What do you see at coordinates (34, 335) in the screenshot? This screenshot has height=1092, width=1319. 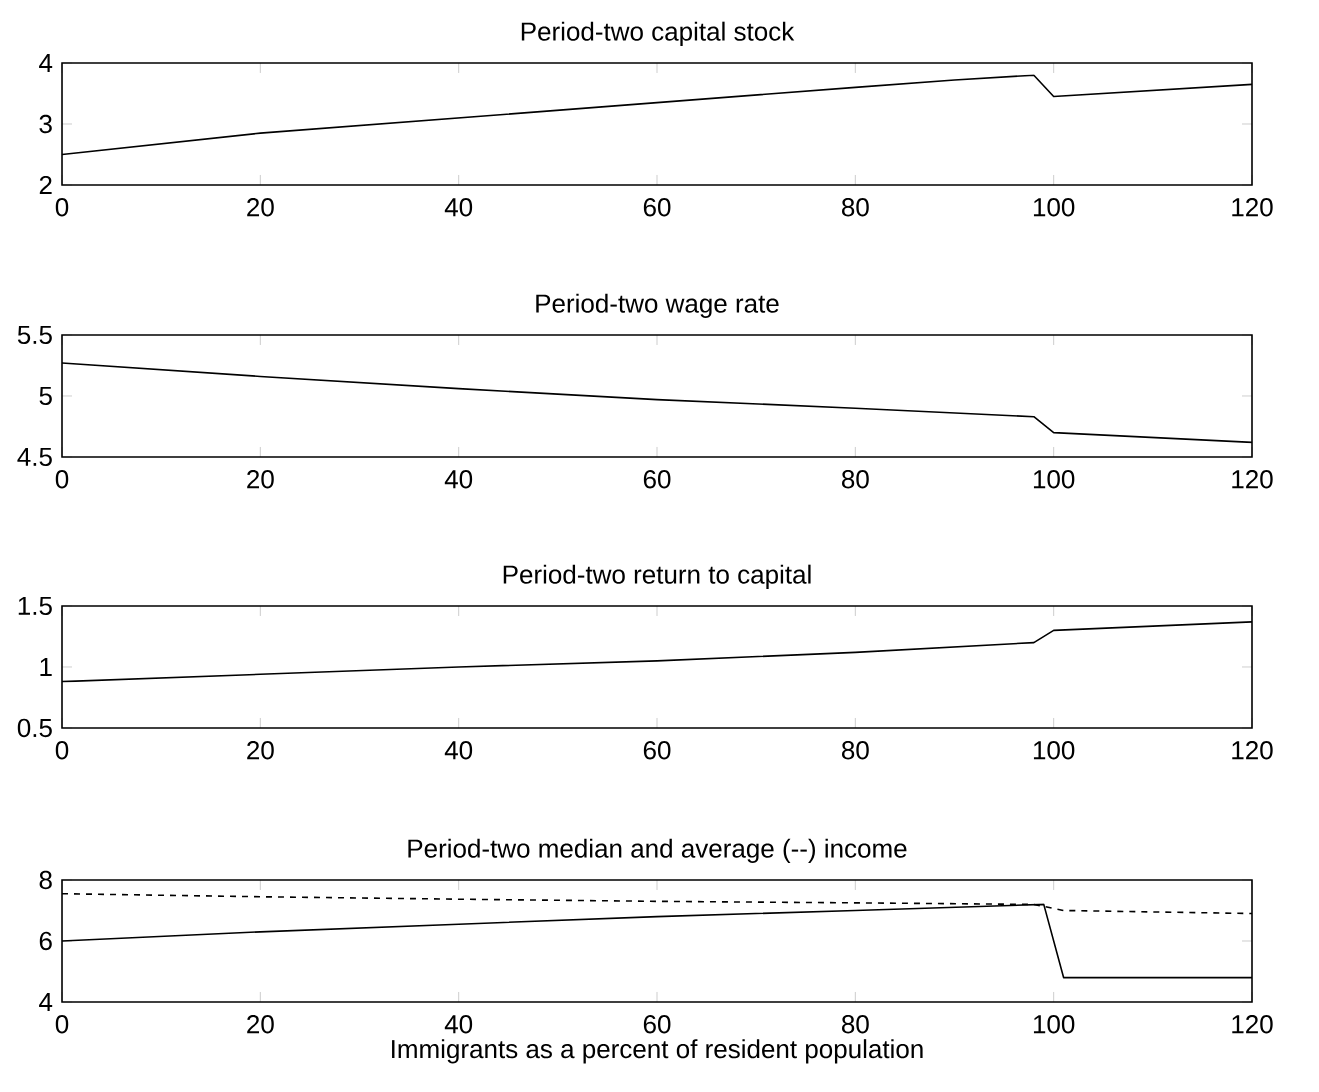 I see `y-tick-label: 5.5` at bounding box center [34, 335].